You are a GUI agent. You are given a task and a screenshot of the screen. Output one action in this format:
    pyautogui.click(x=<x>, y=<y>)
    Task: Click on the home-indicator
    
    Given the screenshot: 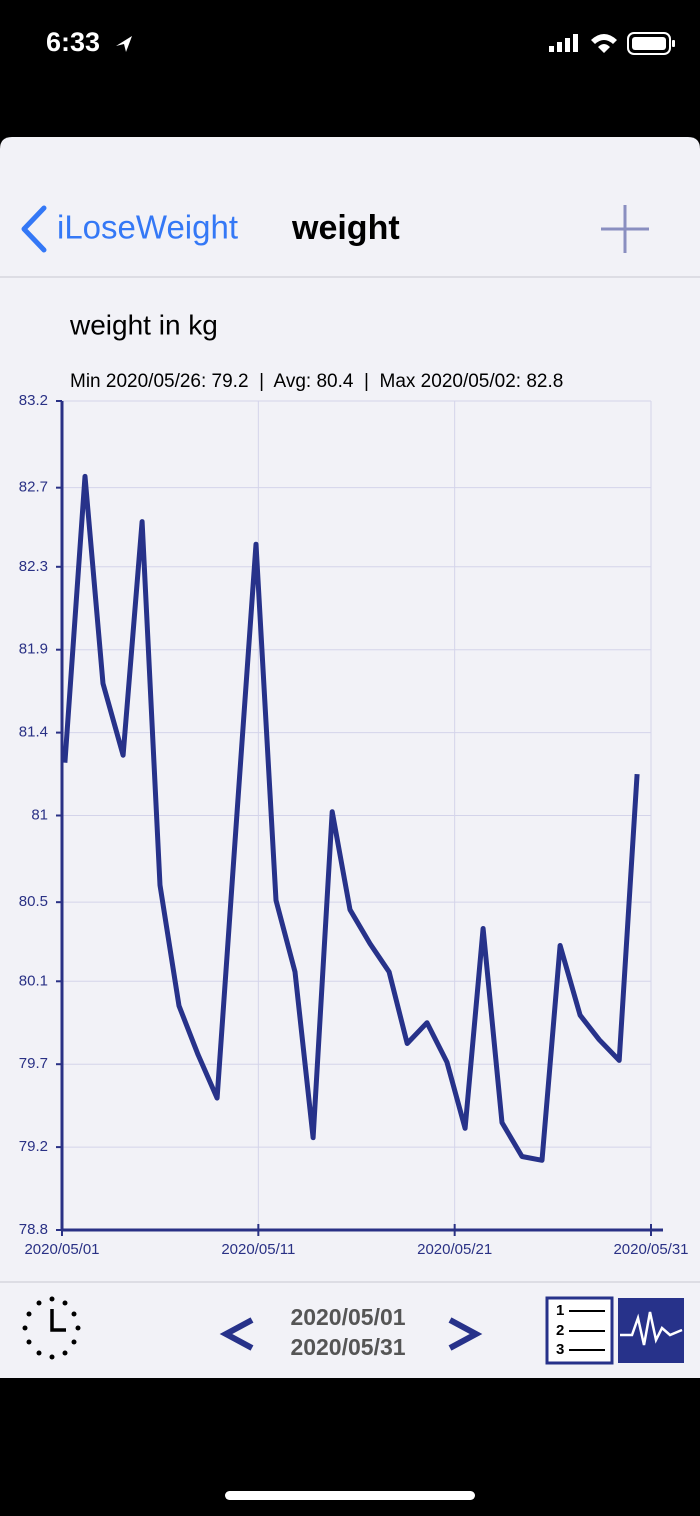 What is the action you would take?
    pyautogui.click(x=350, y=1495)
    